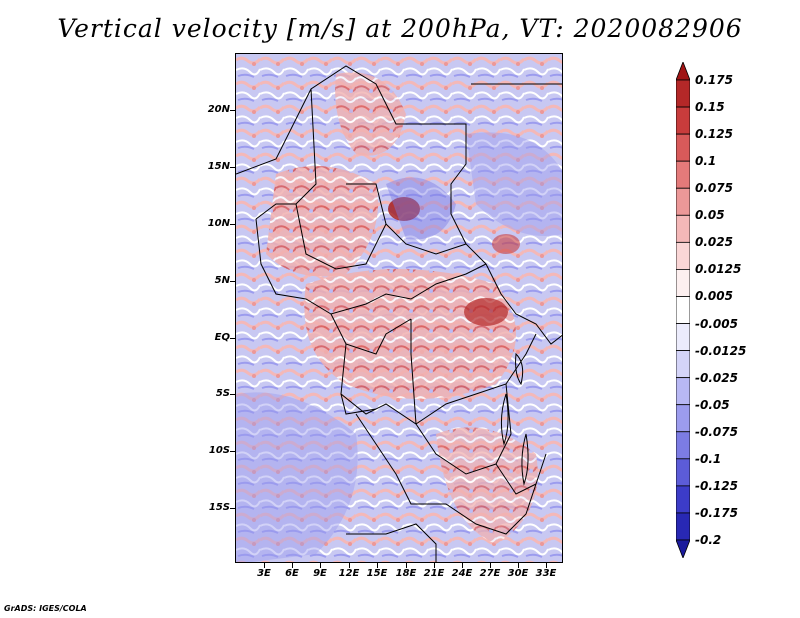  Describe the element at coordinates (514, 419) in the screenshot. I see `great-lakes` at that location.